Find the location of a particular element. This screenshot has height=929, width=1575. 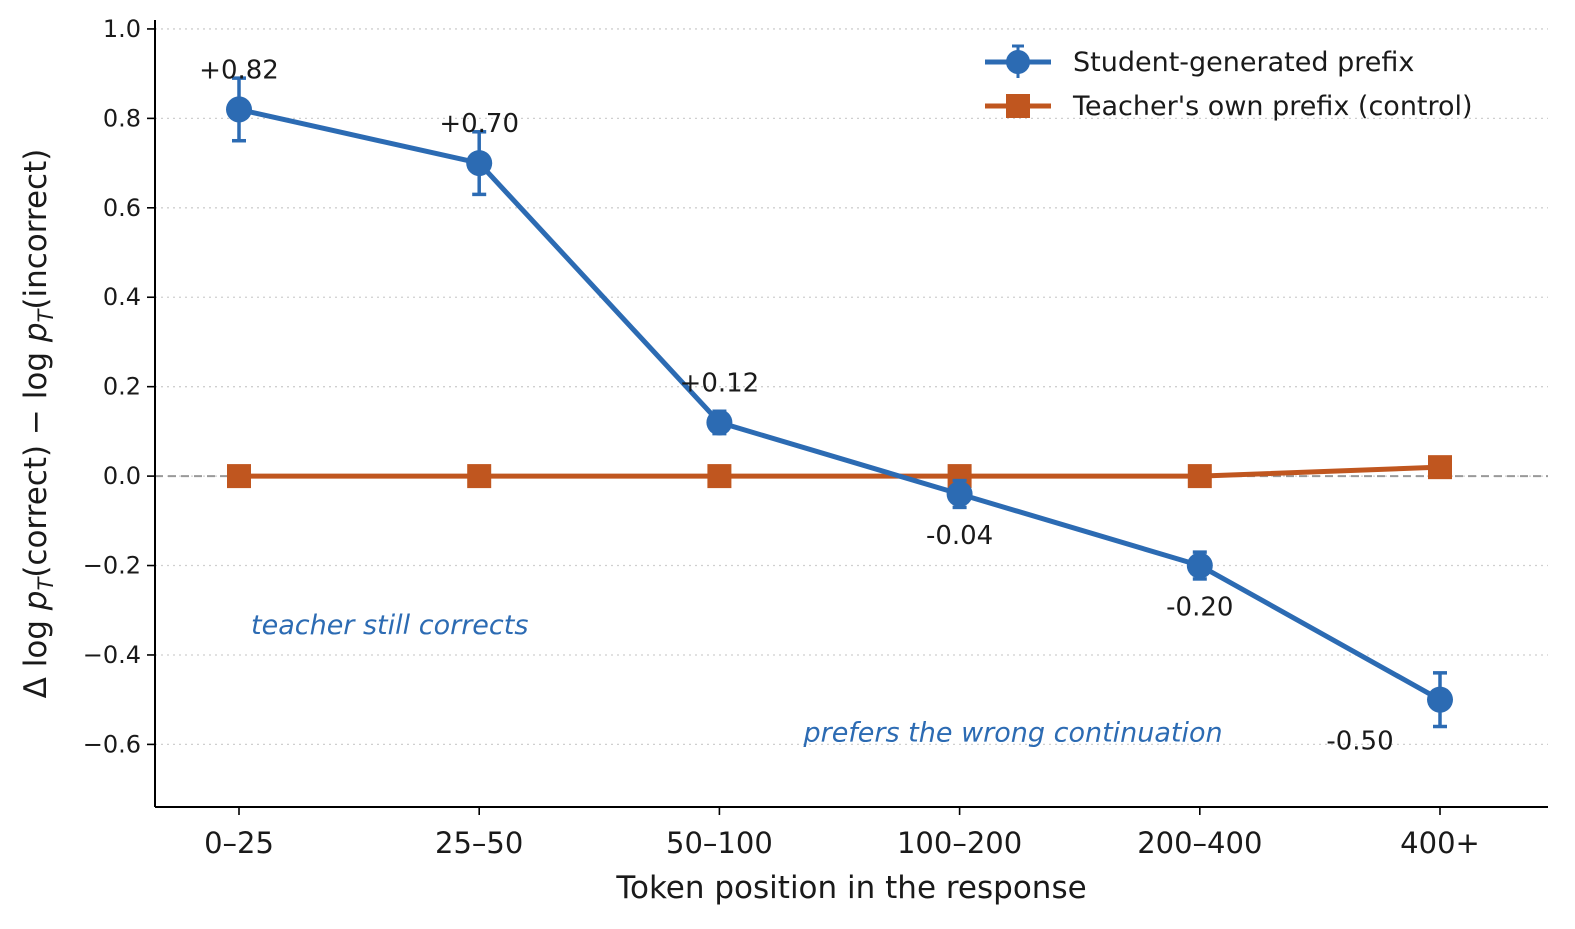

data-label: +0.70 is located at coordinates (479, 124).